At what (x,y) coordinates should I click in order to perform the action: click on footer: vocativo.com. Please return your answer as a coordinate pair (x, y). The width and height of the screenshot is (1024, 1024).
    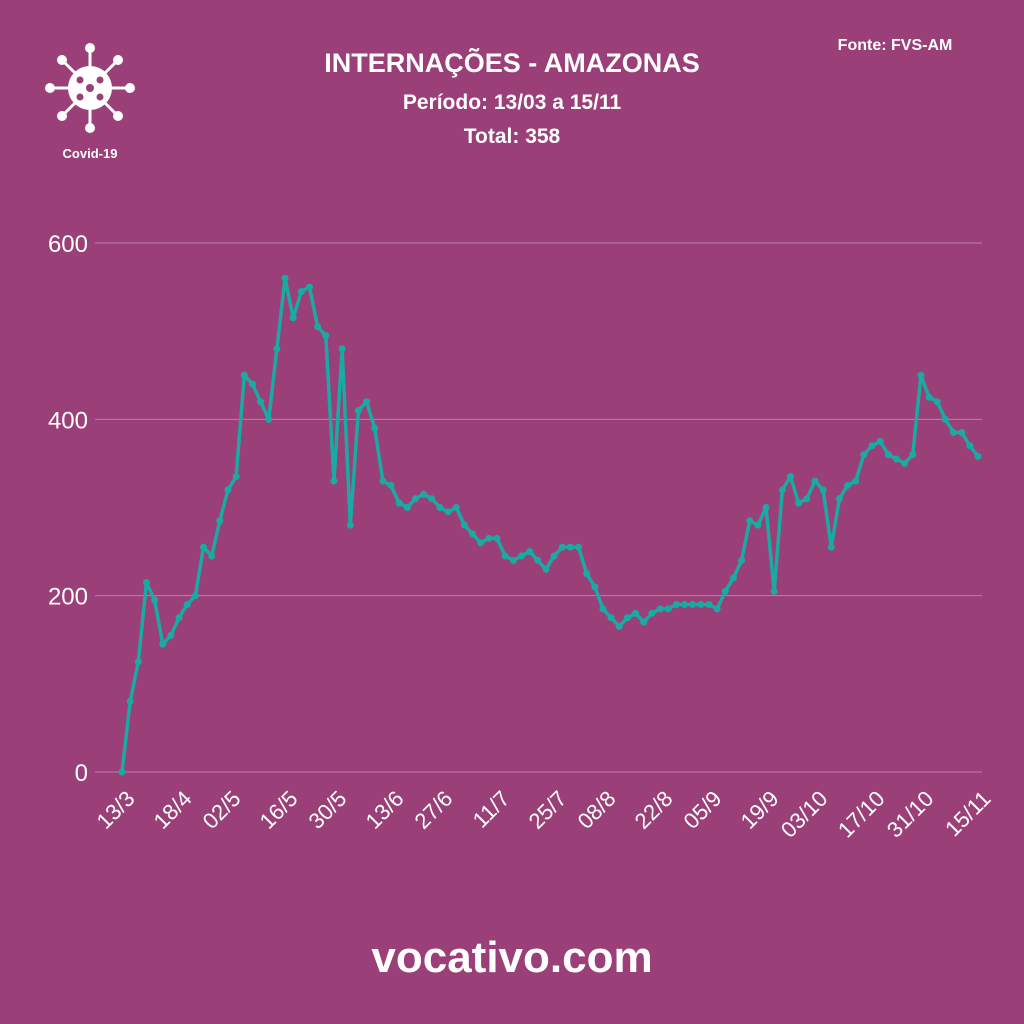
    Looking at the image, I should click on (511, 957).